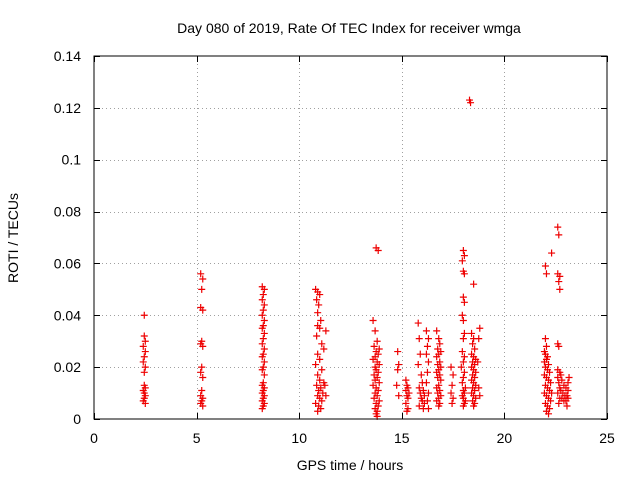 The height and width of the screenshot is (480, 640). Describe the element at coordinates (67, 108) in the screenshot. I see `y-tick-label: 0.12` at that location.